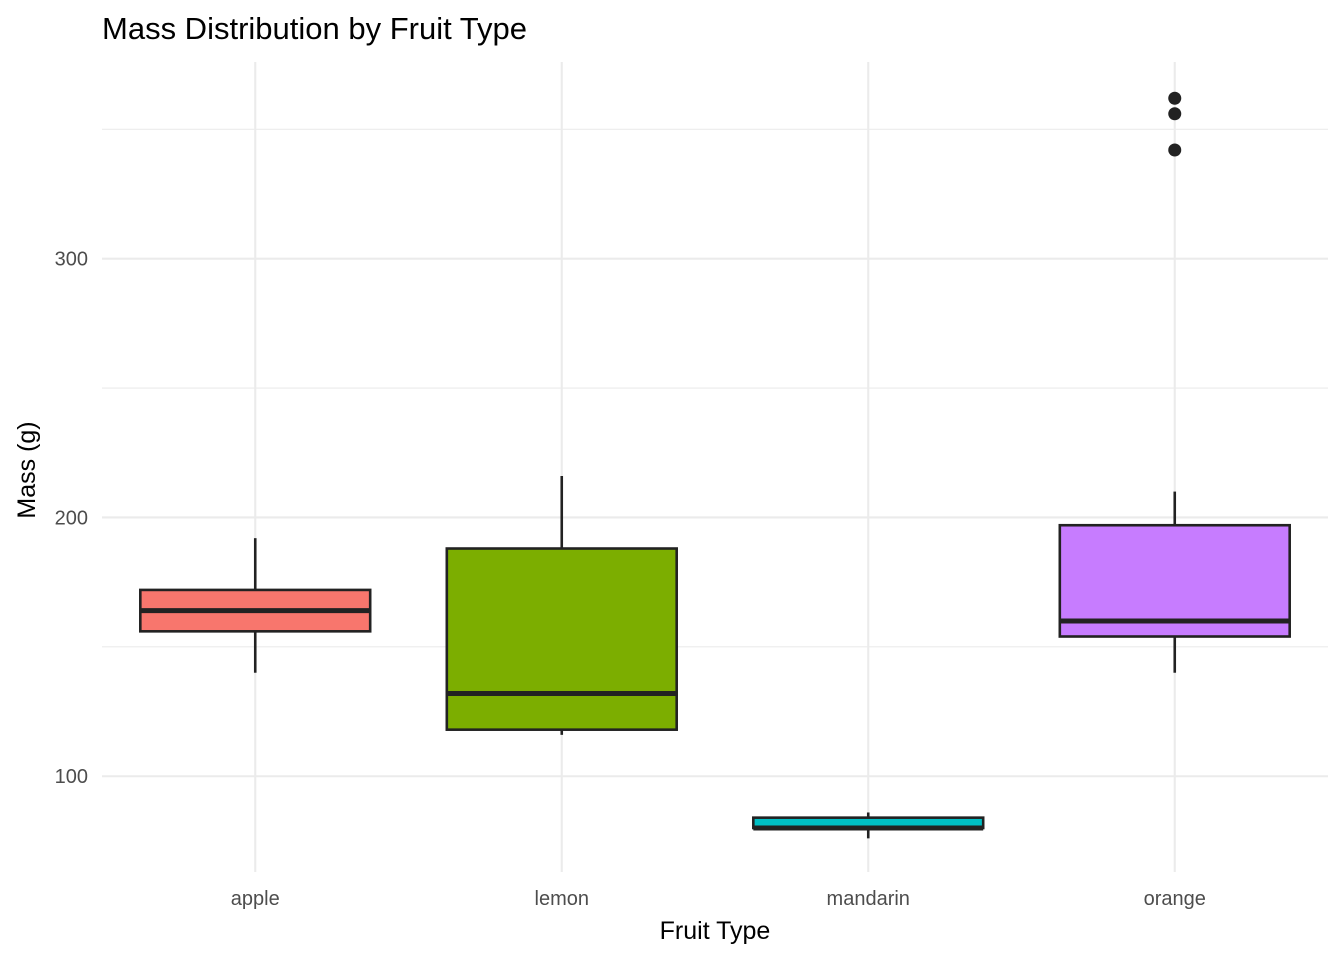  I want to click on x-tick-label: lemon, so click(562, 899).